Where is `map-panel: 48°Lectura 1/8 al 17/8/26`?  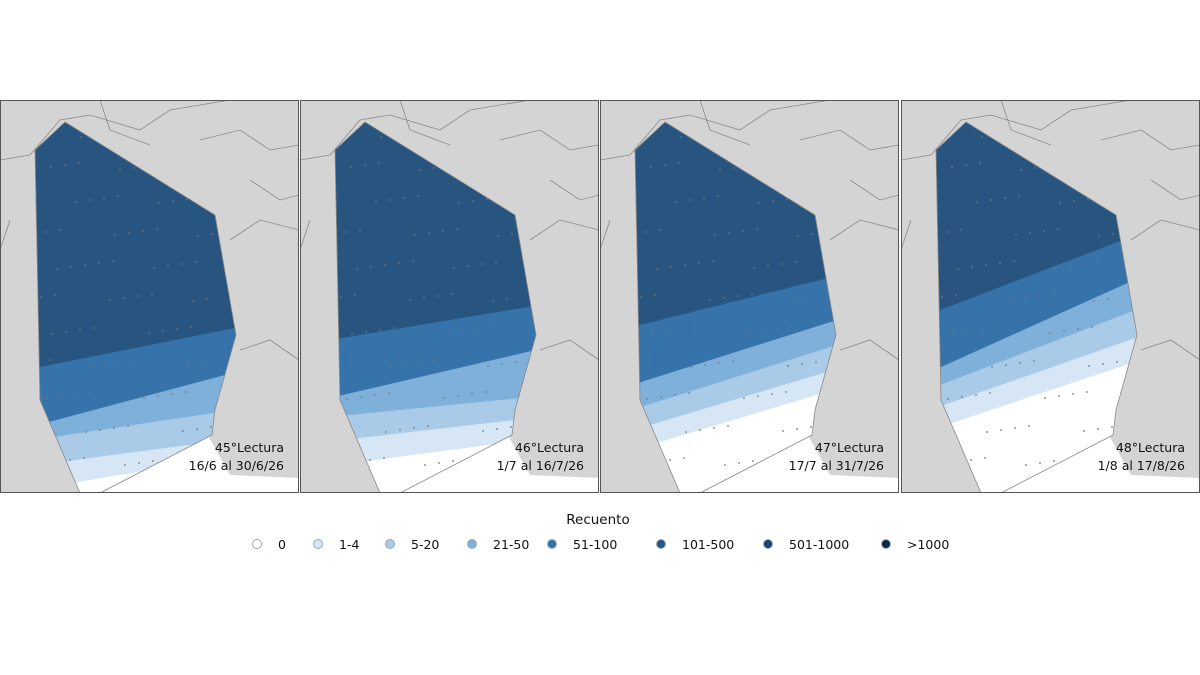
map-panel: 48°Lectura 1/8 al 17/8/26 is located at coordinates (1050, 296).